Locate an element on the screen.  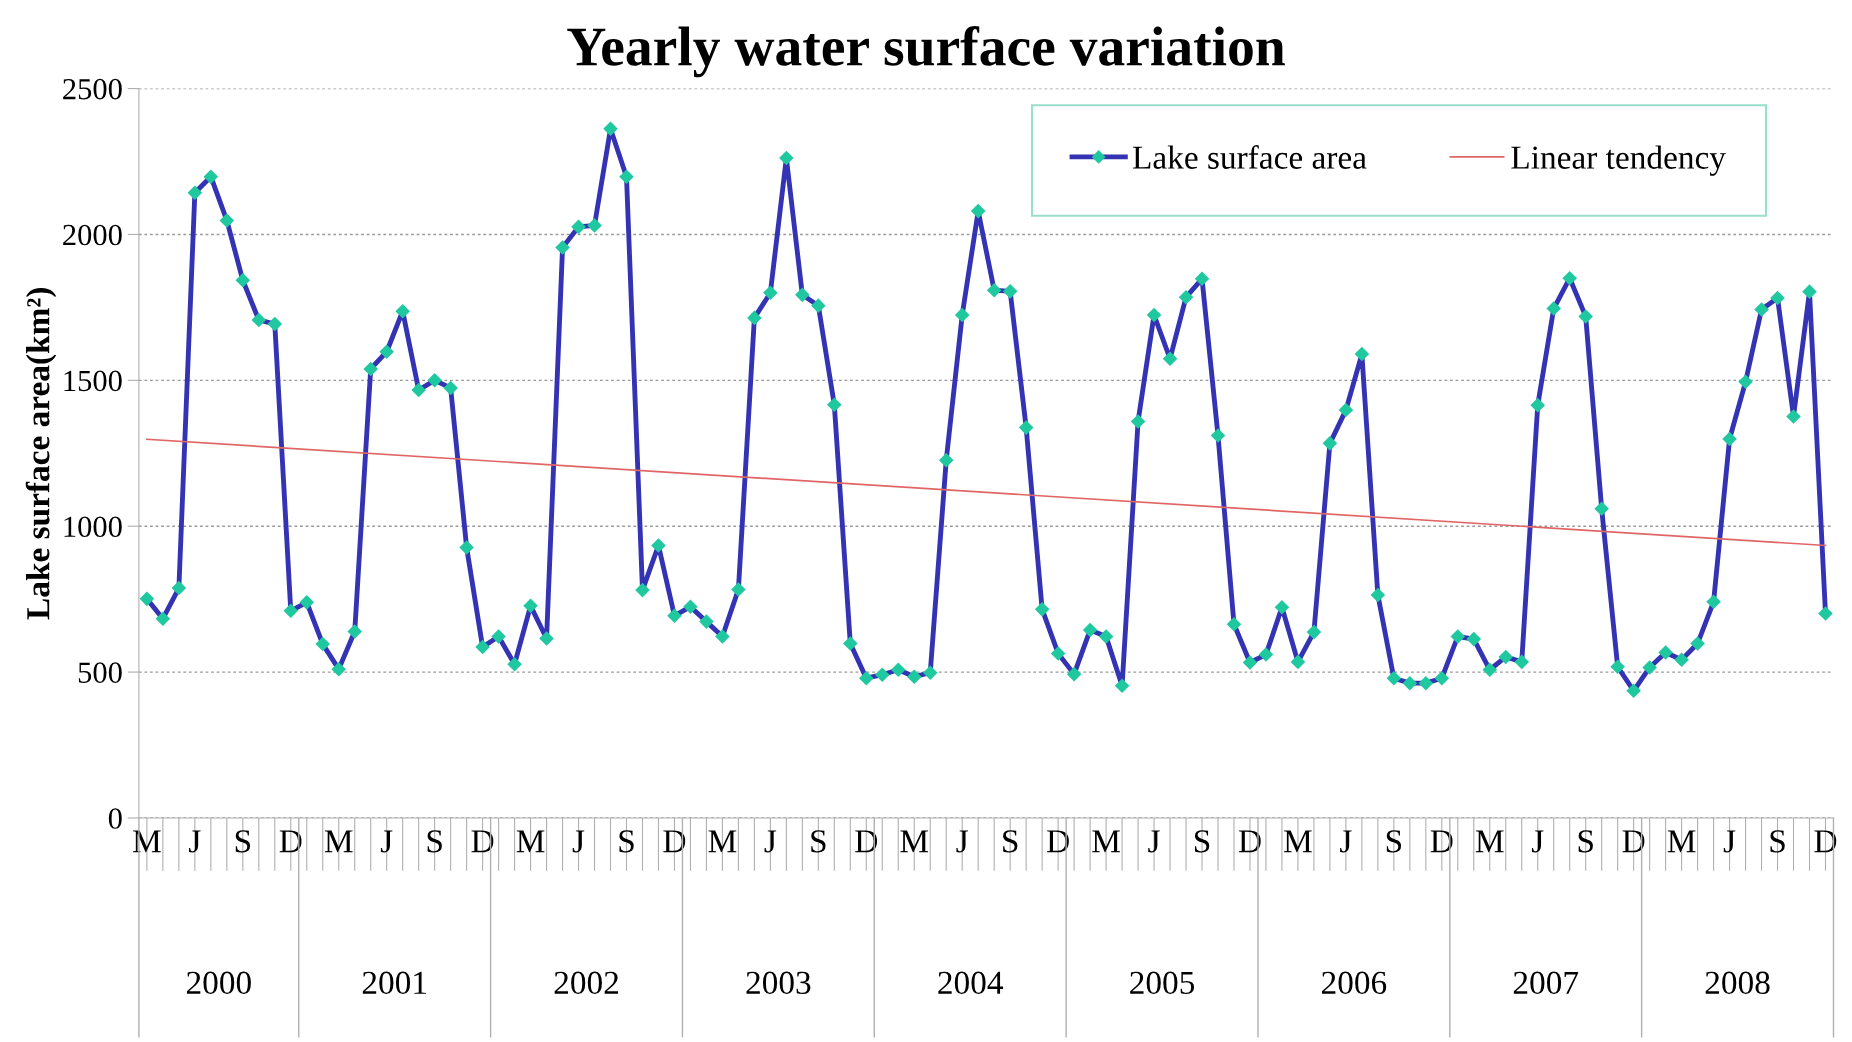
legend-label: Lake surface area is located at coordinates (1249, 157).